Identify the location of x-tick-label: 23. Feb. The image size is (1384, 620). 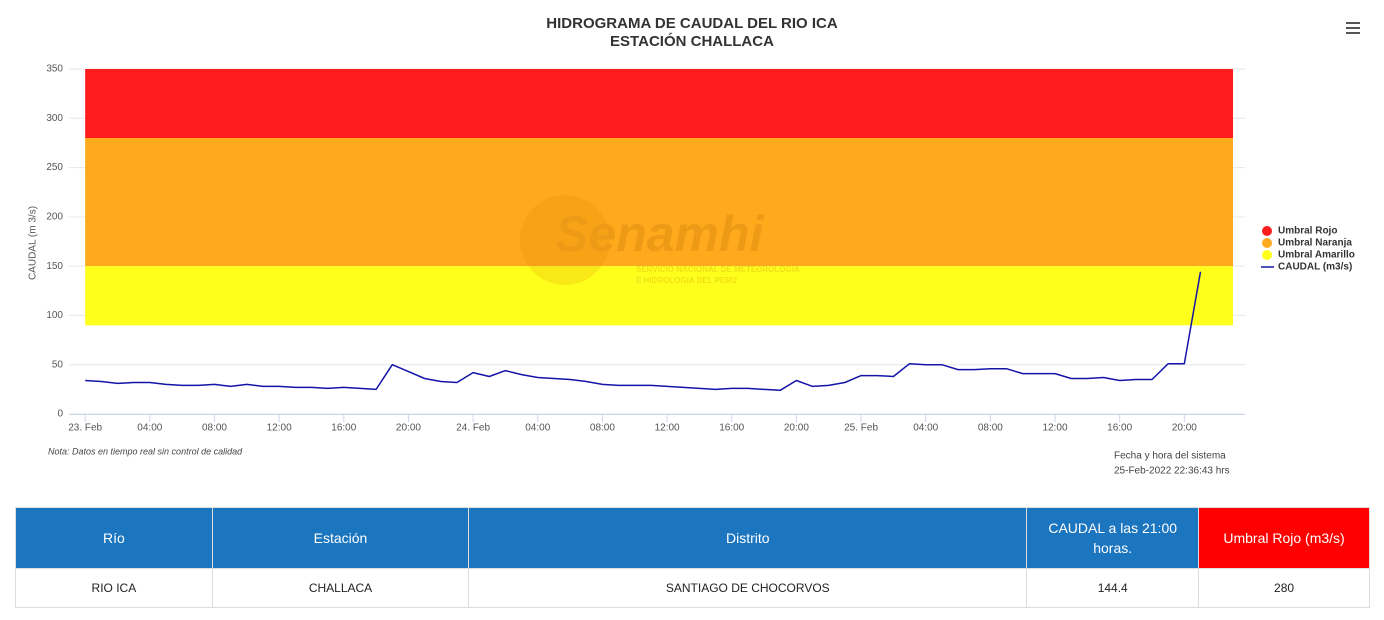
(85, 428).